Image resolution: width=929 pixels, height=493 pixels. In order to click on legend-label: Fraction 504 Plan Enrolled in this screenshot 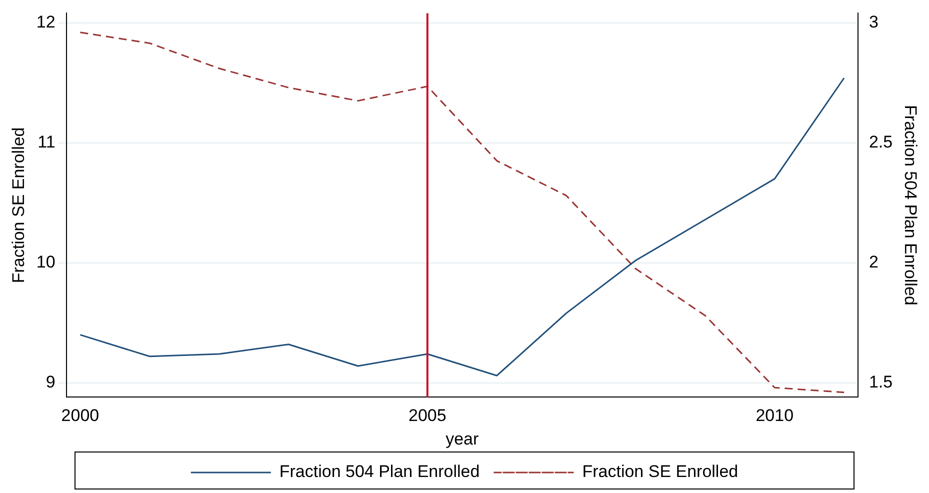, I will do `click(379, 472)`.